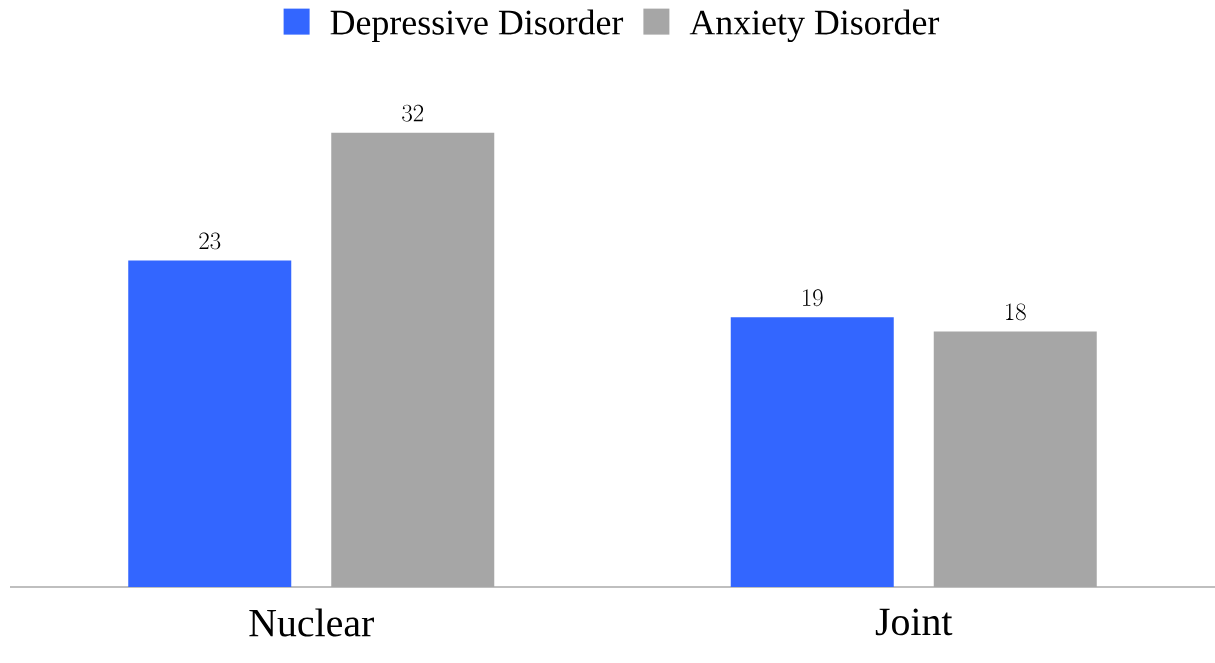 The image size is (1215, 663). Describe the element at coordinates (311, 622) in the screenshot. I see `x-tick-label: Nuclear` at that location.